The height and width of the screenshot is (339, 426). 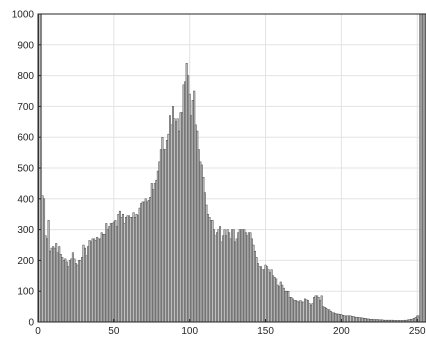 I want to click on y-tick-label: 0, so click(x=31, y=323).